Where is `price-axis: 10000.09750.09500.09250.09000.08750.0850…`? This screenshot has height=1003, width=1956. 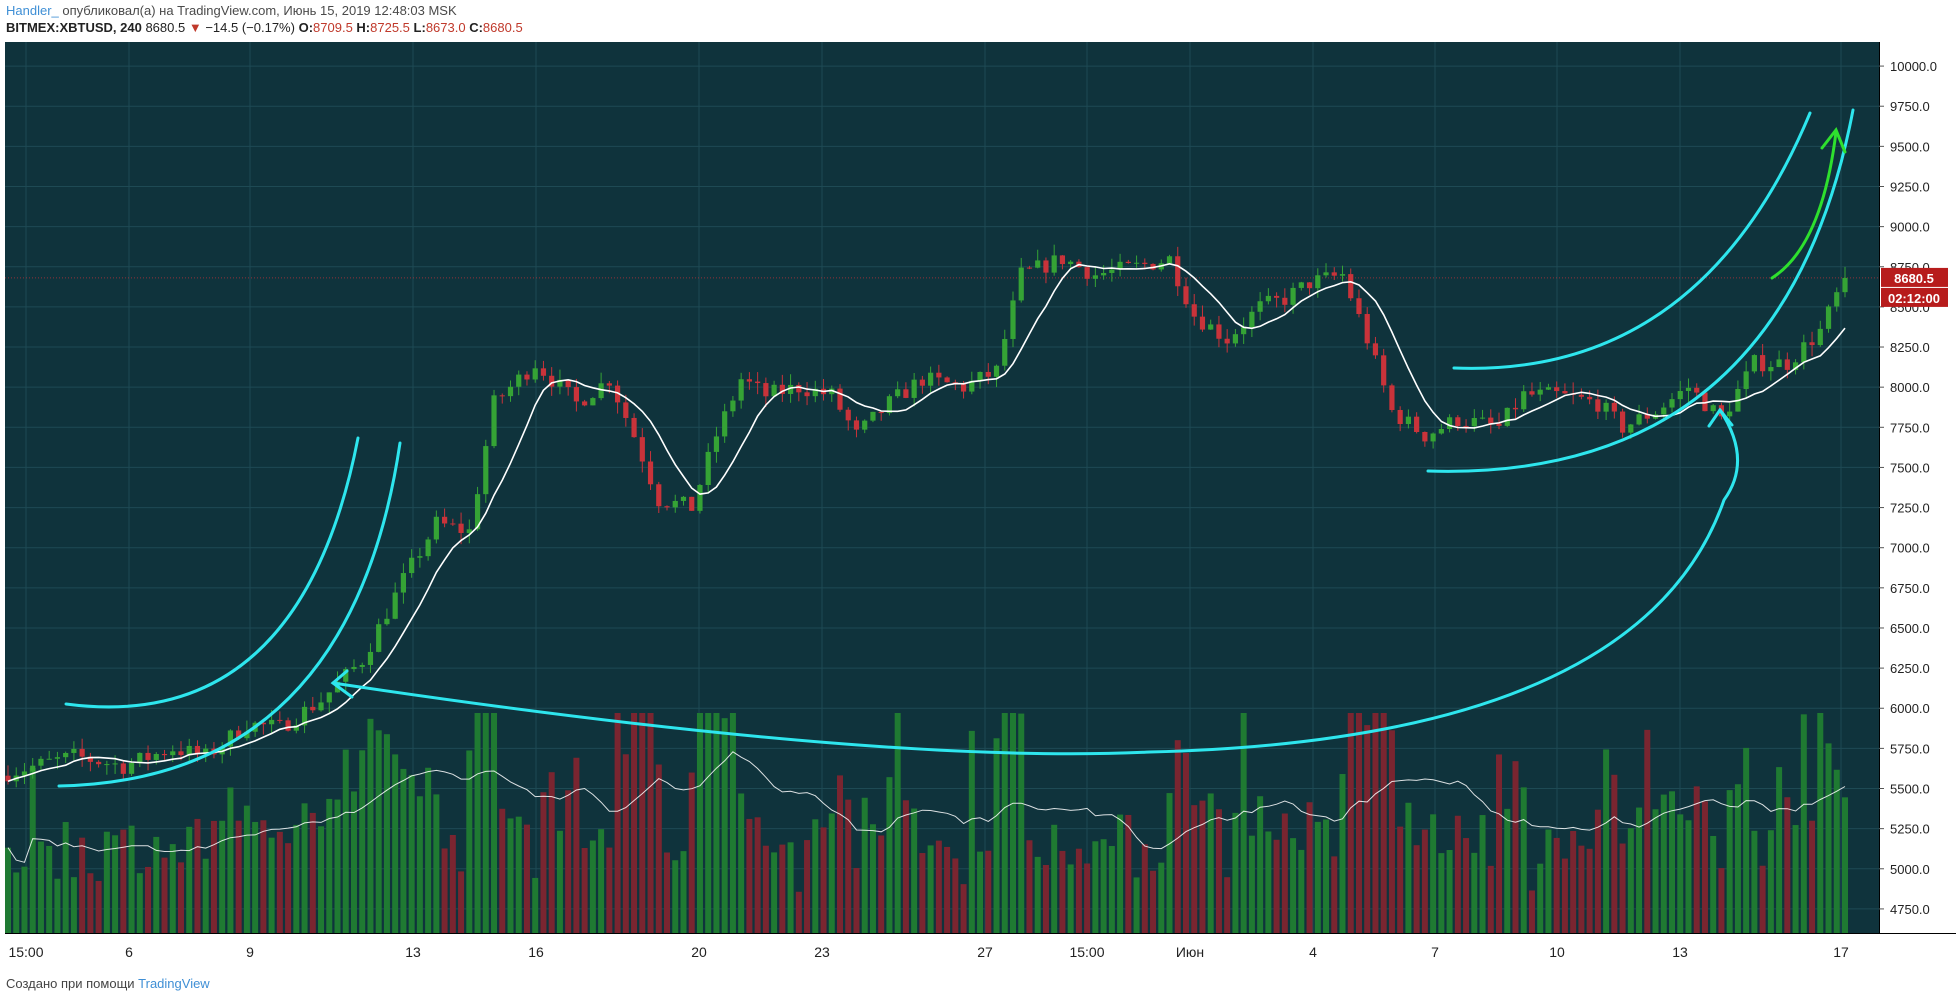 price-axis: 10000.09750.09500.09250.09000.08750.0850… is located at coordinates (1908, 488).